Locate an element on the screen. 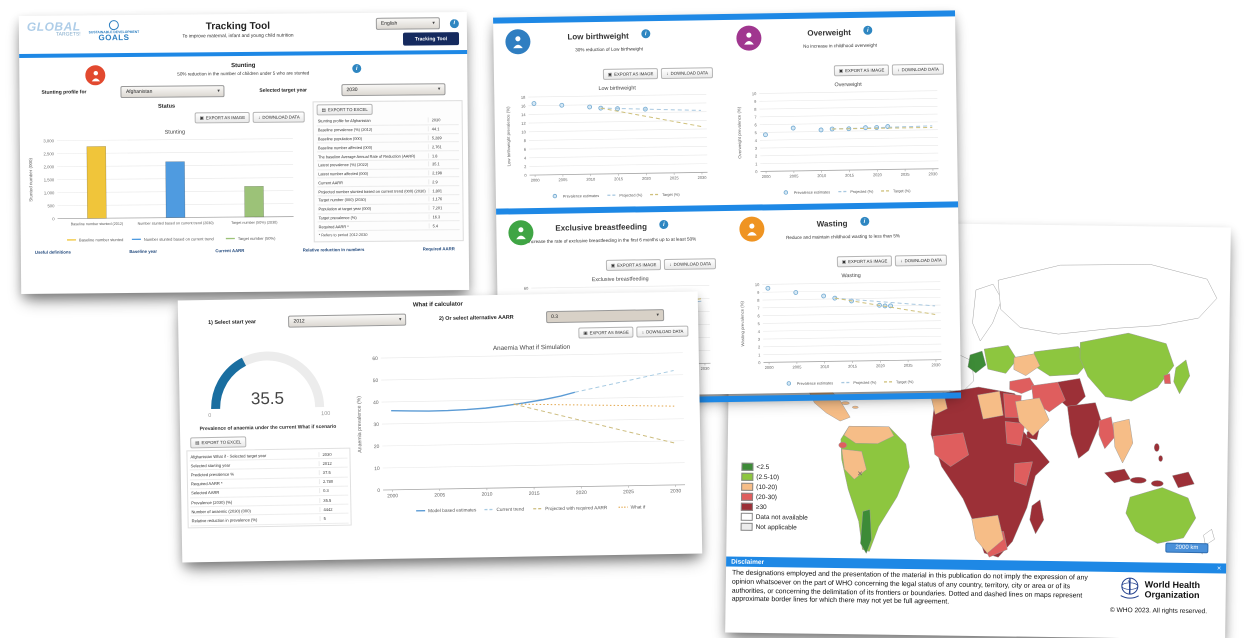 This screenshot has height=638, width=1250. close-icon: × is located at coordinates (860, 473).